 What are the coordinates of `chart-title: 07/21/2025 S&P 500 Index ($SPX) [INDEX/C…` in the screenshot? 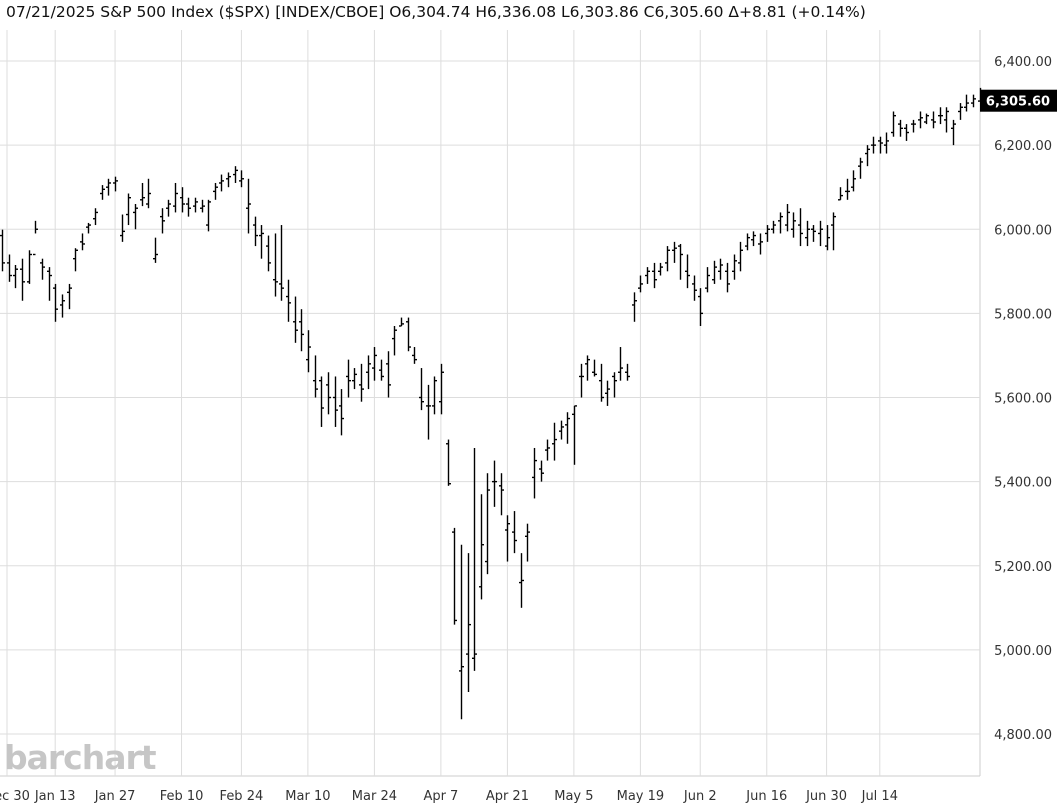 It's located at (195, 12).